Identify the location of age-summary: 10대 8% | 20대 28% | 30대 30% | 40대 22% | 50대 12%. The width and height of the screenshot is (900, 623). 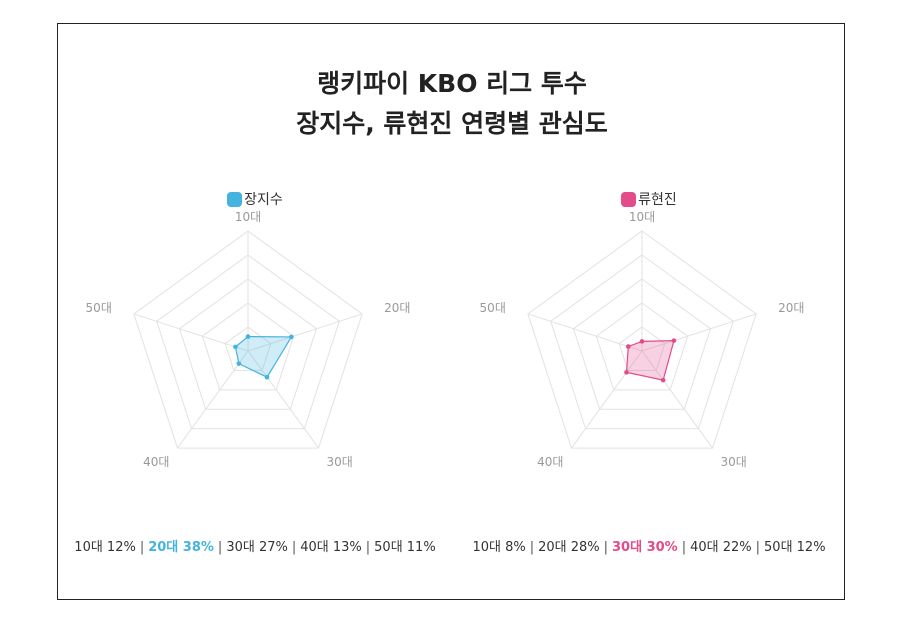
(649, 545).